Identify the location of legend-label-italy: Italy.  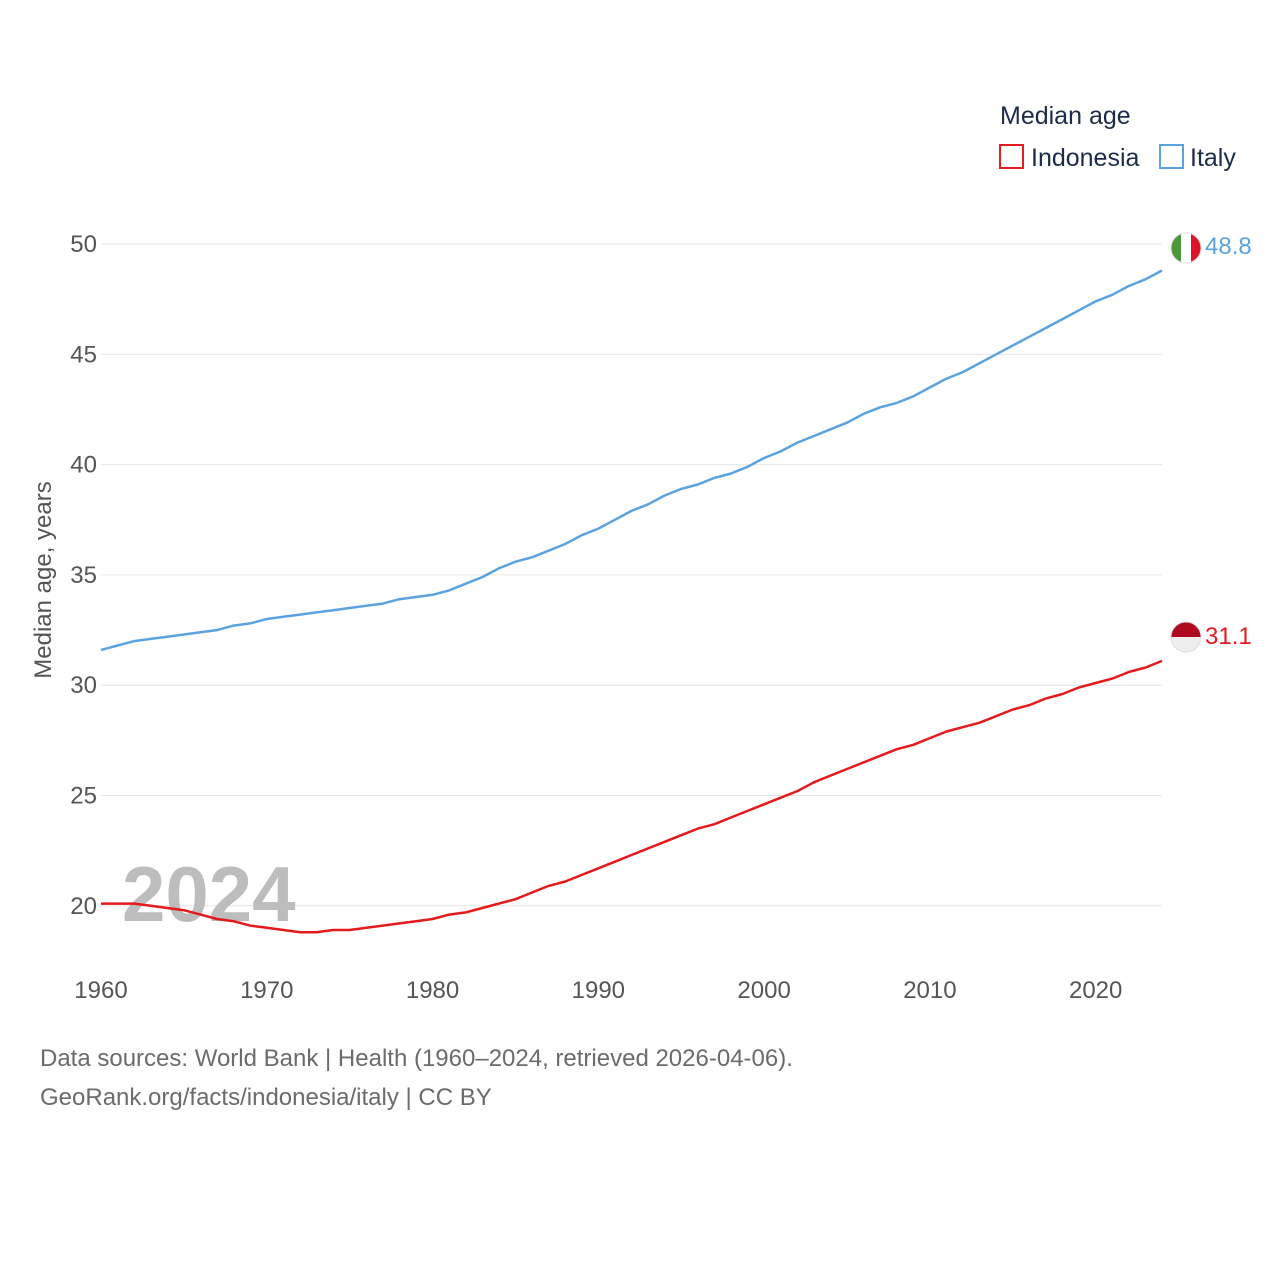
(1213, 158).